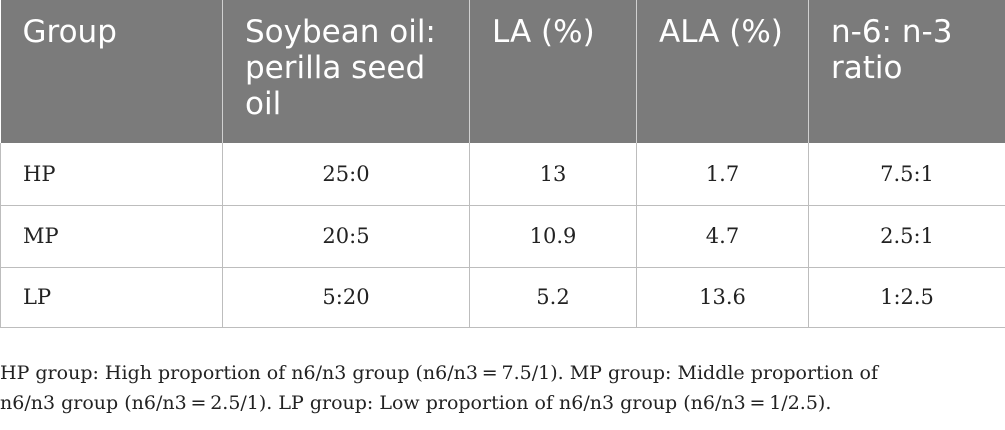 The height and width of the screenshot is (430, 1005). I want to click on cell-ala: 4.7, so click(722, 236).